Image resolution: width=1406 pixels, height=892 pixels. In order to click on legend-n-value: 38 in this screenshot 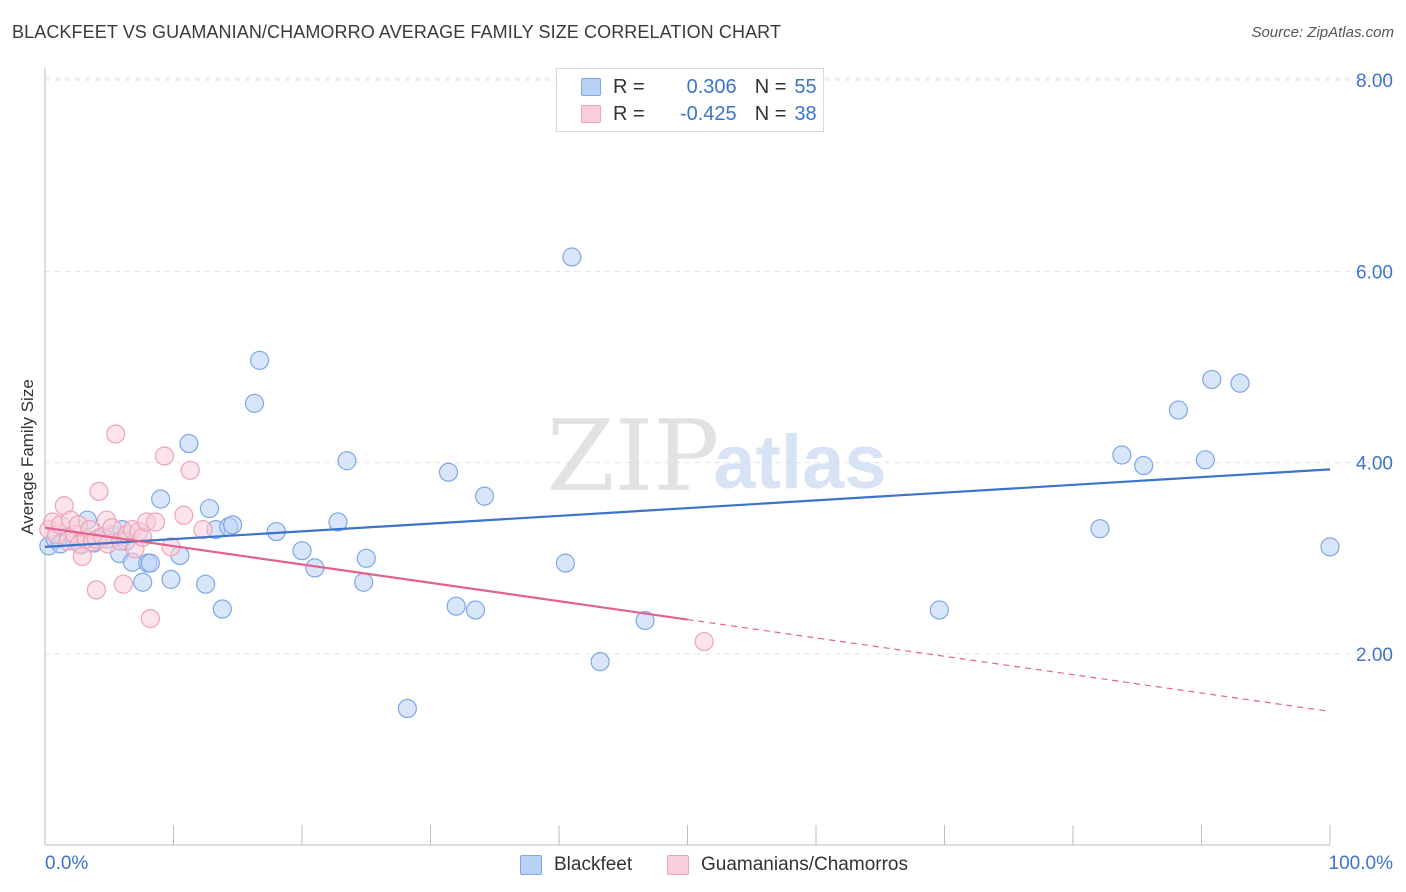, I will do `click(805, 113)`.